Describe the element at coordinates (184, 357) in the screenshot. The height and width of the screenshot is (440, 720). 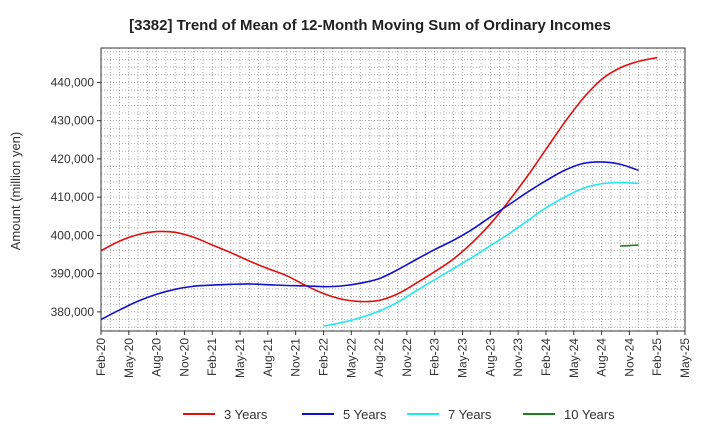
I see `x-tick-label: Nov-20` at that location.